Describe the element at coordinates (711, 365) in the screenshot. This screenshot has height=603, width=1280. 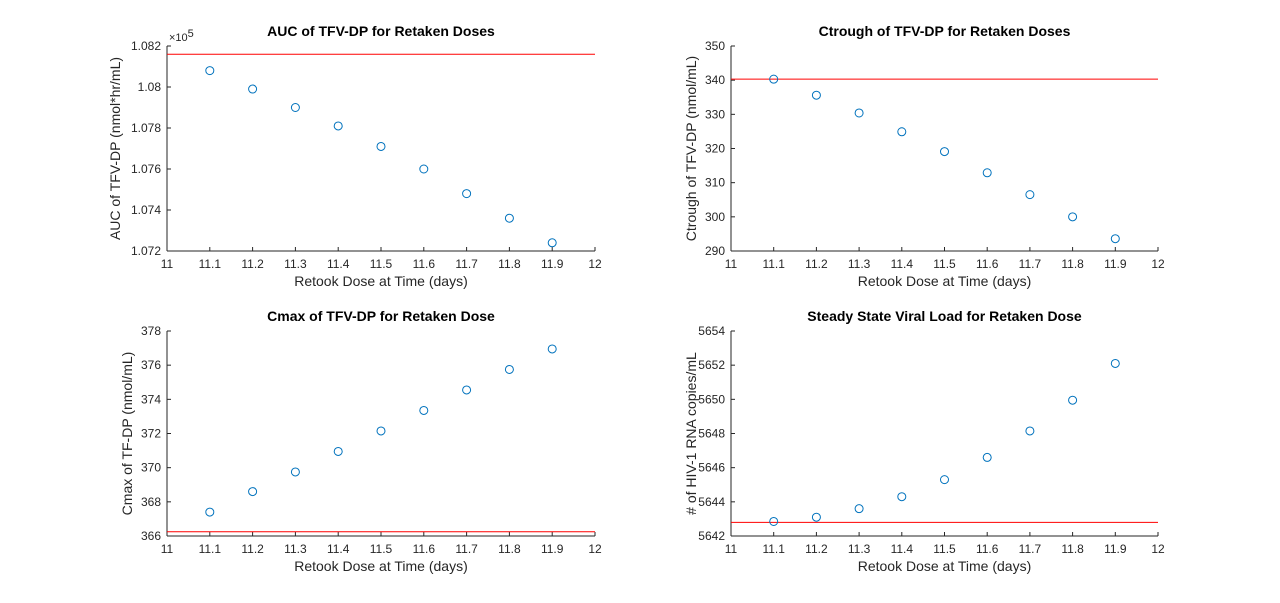
I see `y-tick-label: 5652` at that location.